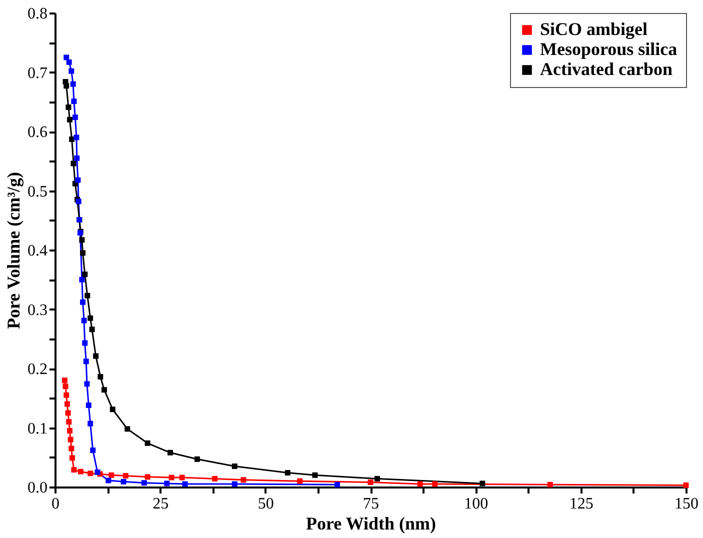 This screenshot has height=538, width=703. Describe the element at coordinates (38, 191) in the screenshot. I see `y-tick-label: 0.5` at that location.